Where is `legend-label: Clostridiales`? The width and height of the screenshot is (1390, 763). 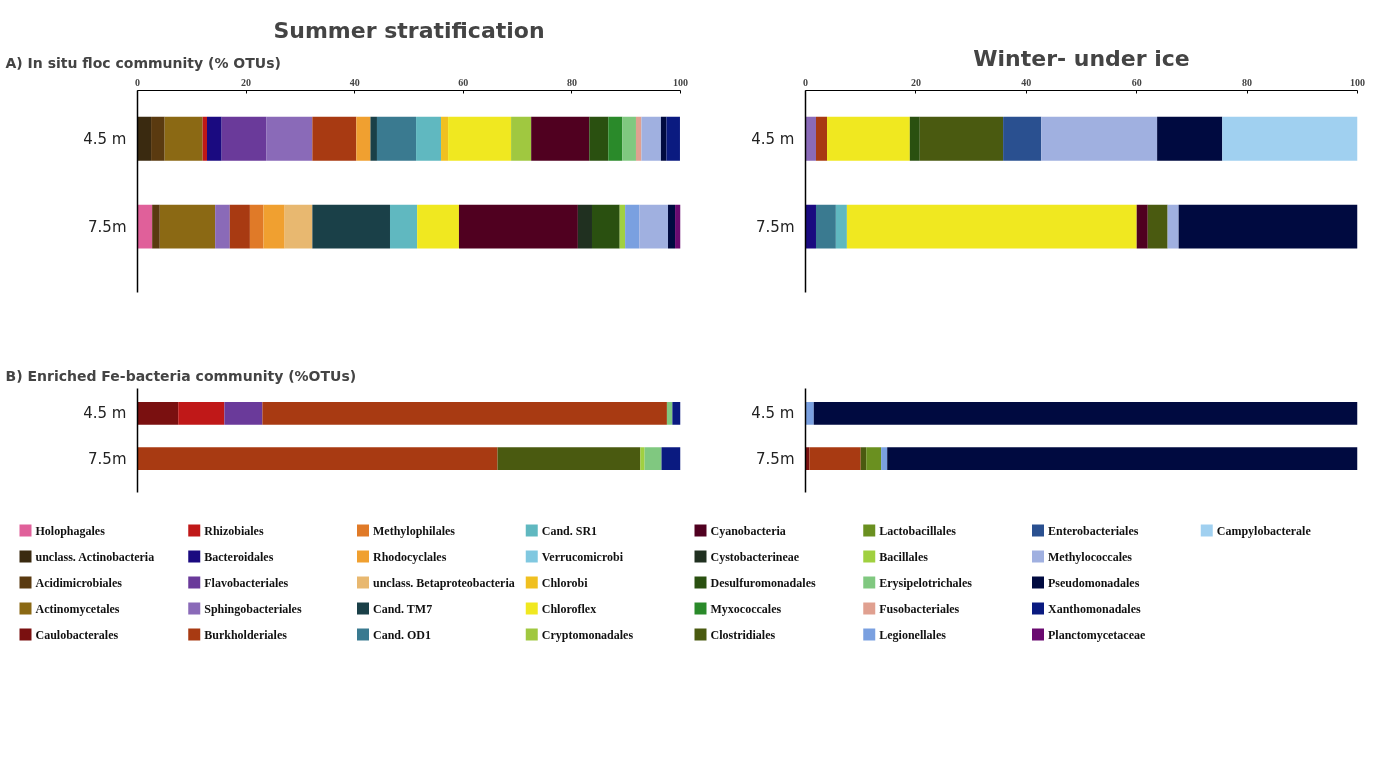 legend-label: Clostridiales is located at coordinates (743, 634).